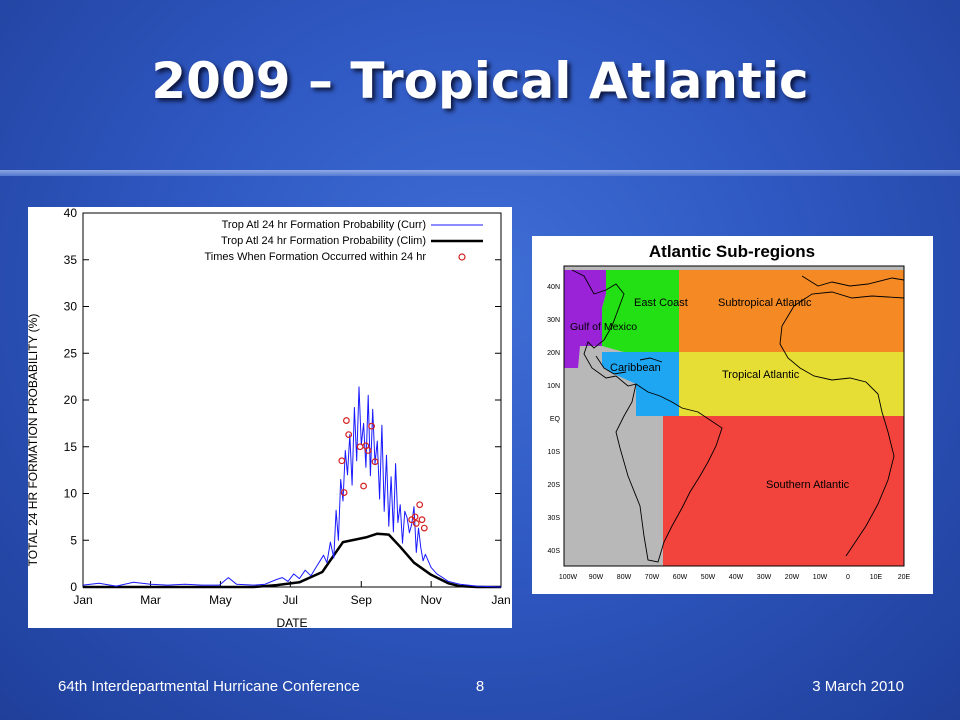 The width and height of the screenshot is (960, 720). I want to click on region-southern-atlantic, so click(783, 491).